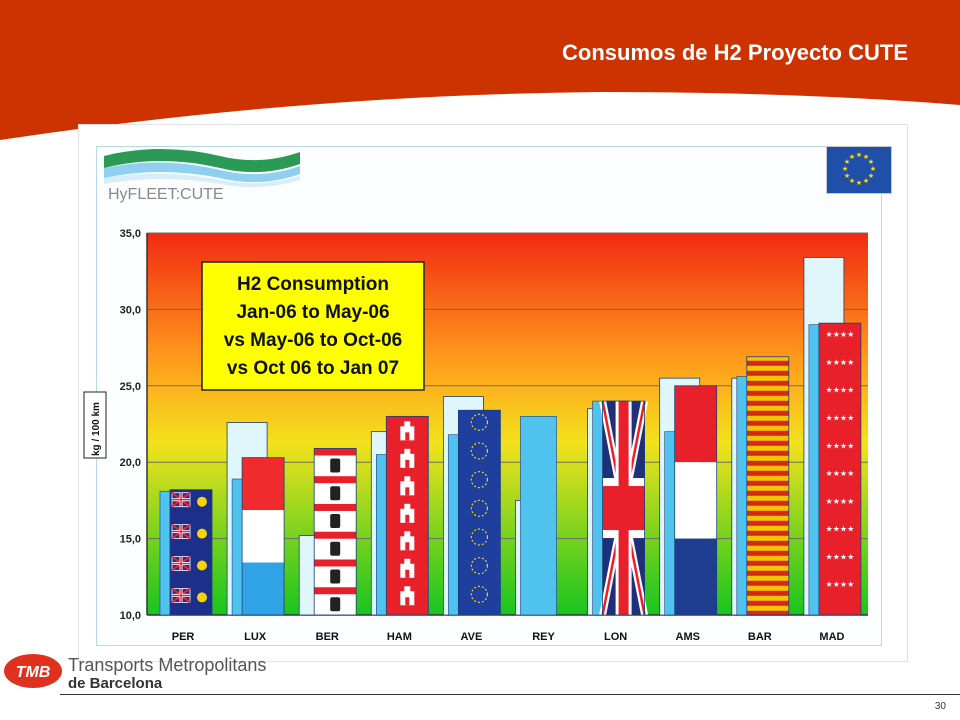 This screenshot has height=720, width=960. What do you see at coordinates (130, 540) in the screenshot?
I see `y-tick-label: 15,0` at bounding box center [130, 540].